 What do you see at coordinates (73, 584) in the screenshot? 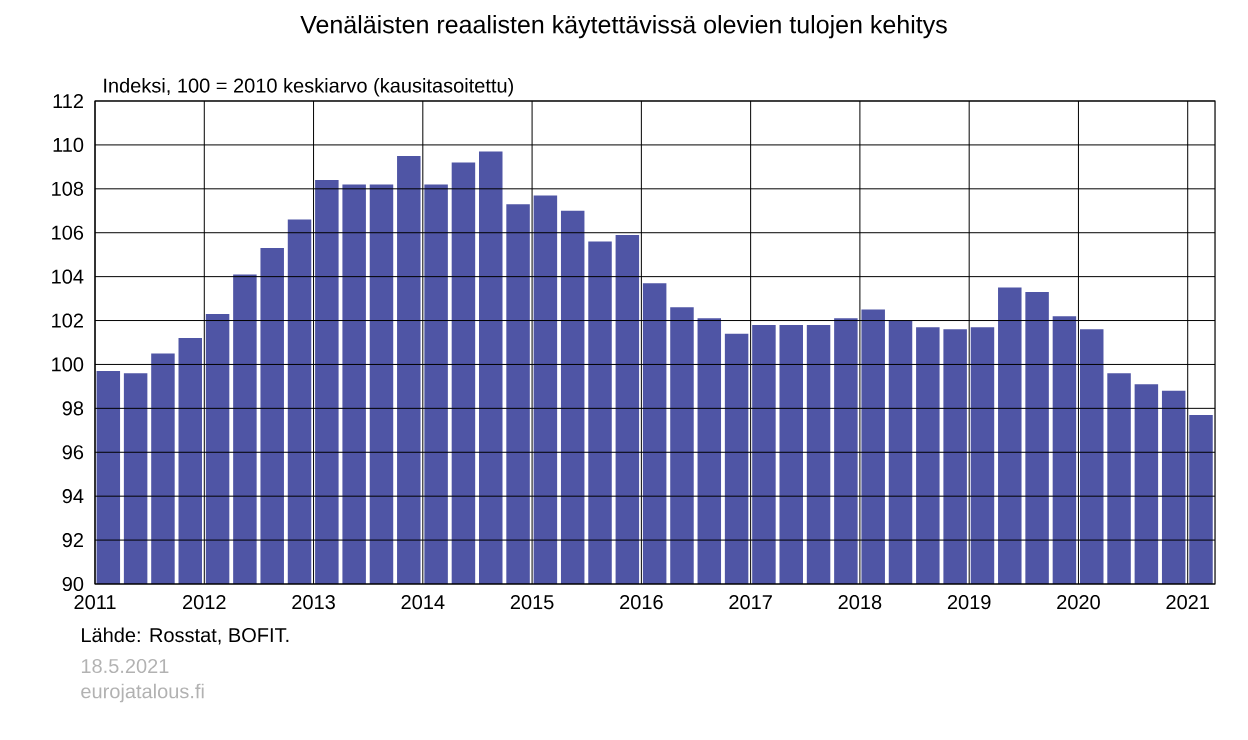
I see `y-tick-label: 90` at bounding box center [73, 584].